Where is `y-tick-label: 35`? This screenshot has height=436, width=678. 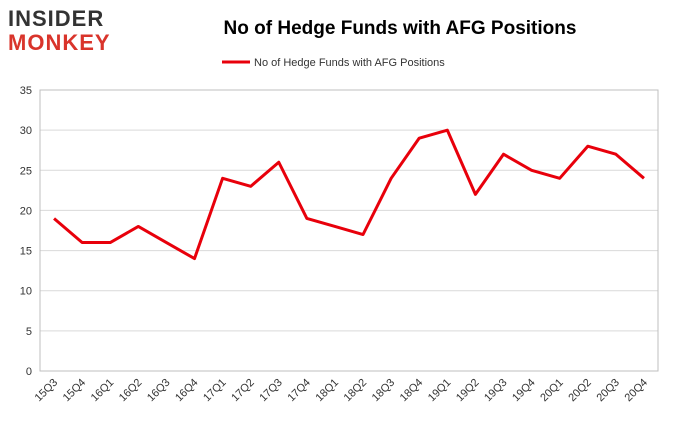
y-tick-label: 35 is located at coordinates (26, 91).